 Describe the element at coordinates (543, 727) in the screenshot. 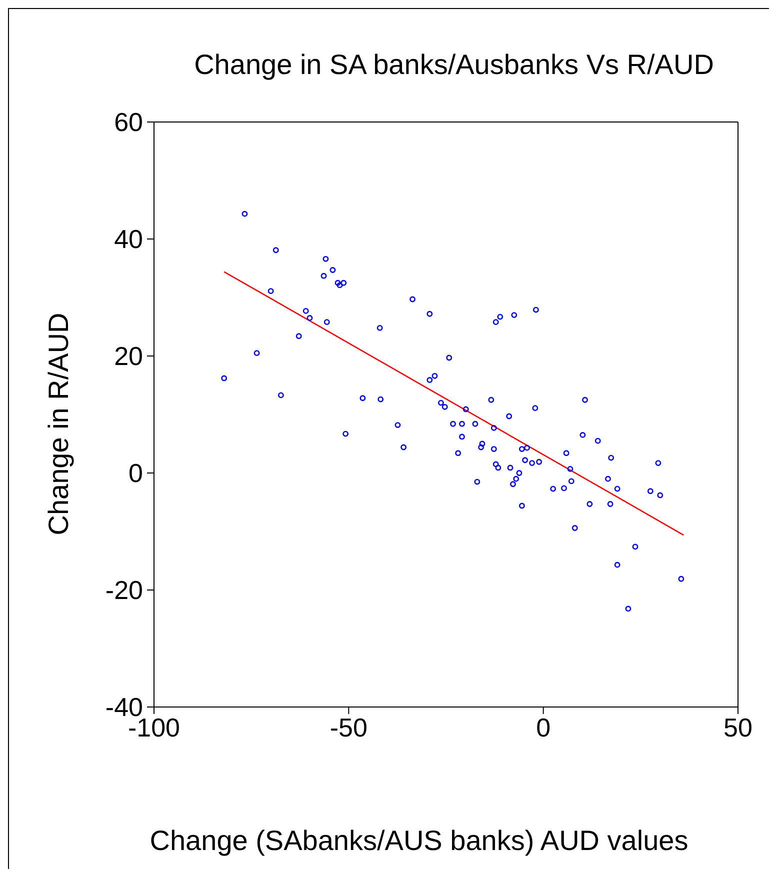

I see `x-tick-label: 0` at that location.